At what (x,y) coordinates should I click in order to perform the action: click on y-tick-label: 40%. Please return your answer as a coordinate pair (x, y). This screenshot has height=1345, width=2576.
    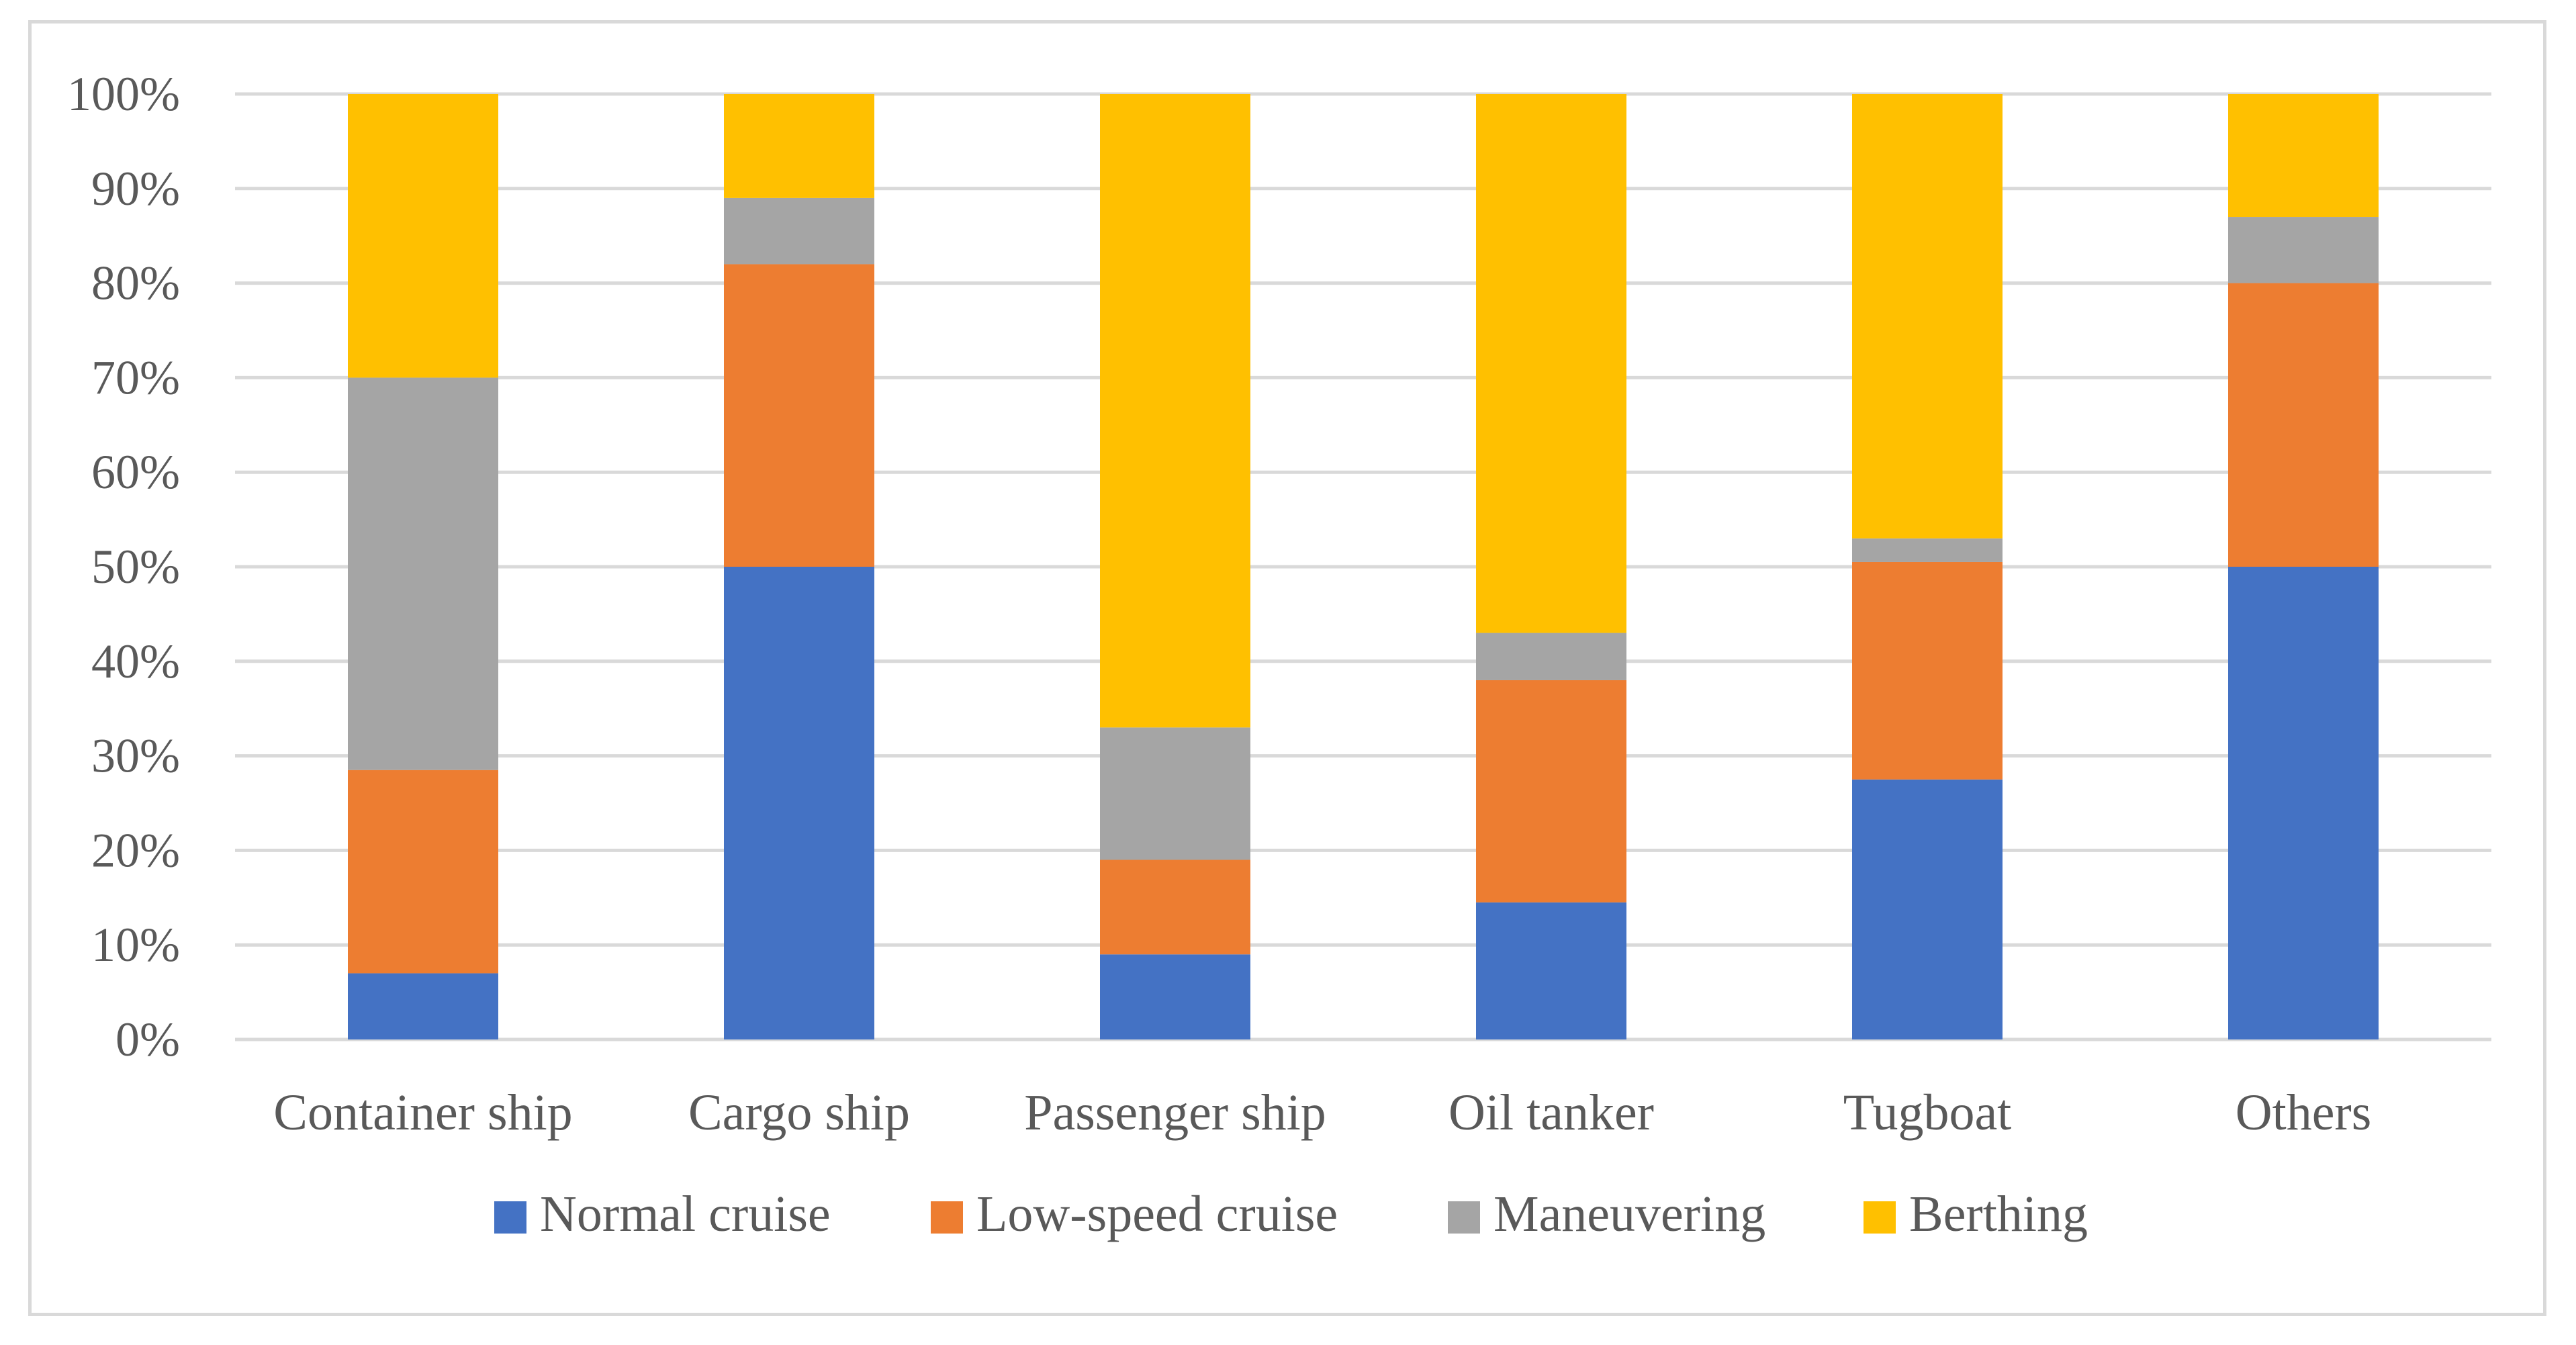
    Looking at the image, I should click on (135, 661).